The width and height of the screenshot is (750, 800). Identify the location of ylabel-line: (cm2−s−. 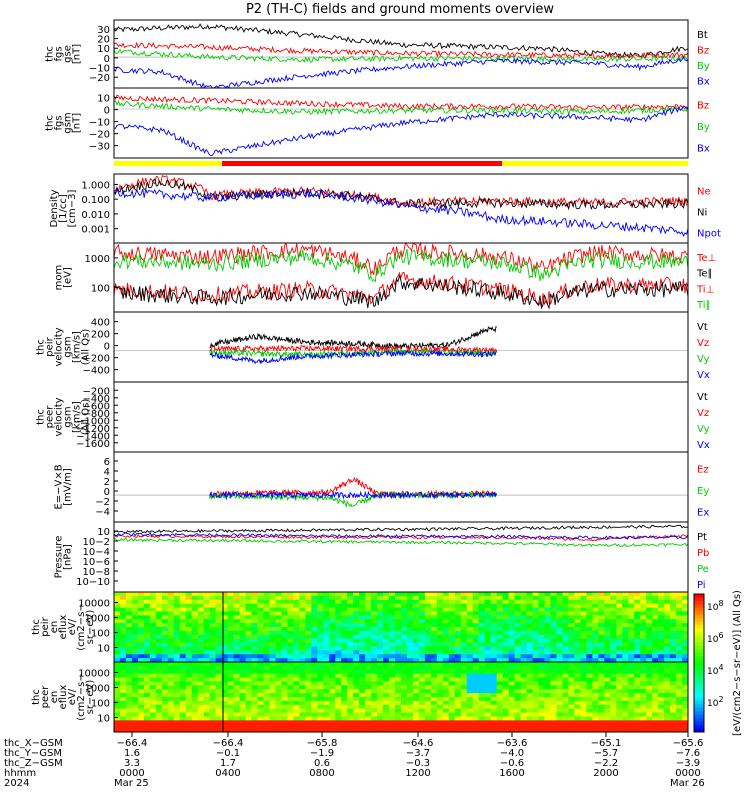
(81, 696).